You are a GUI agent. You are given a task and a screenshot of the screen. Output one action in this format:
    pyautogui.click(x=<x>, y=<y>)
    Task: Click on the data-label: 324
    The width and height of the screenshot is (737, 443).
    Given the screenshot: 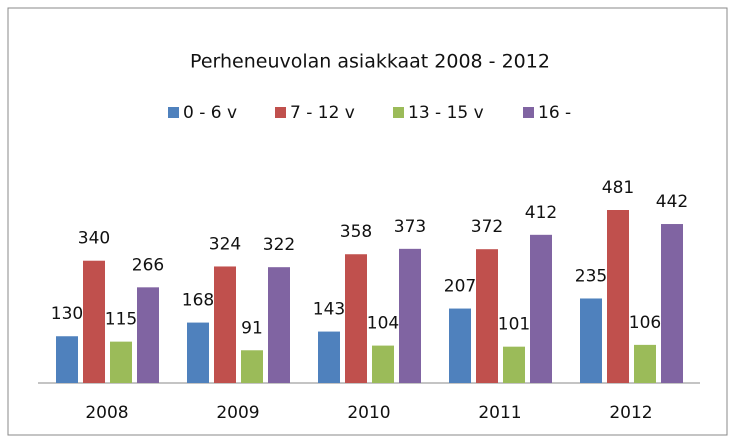 What is the action you would take?
    pyautogui.click(x=225, y=244)
    